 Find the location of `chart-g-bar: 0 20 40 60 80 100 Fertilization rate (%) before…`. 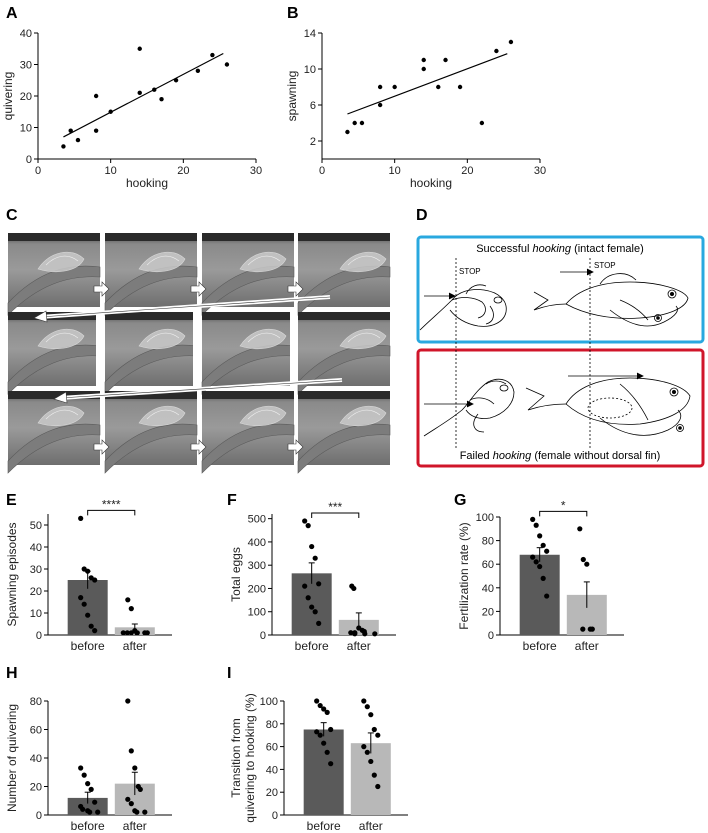

chart-g-bar: 0 20 40 60 80 100 Fertilization rate (%) before… is located at coordinates (540, 575).